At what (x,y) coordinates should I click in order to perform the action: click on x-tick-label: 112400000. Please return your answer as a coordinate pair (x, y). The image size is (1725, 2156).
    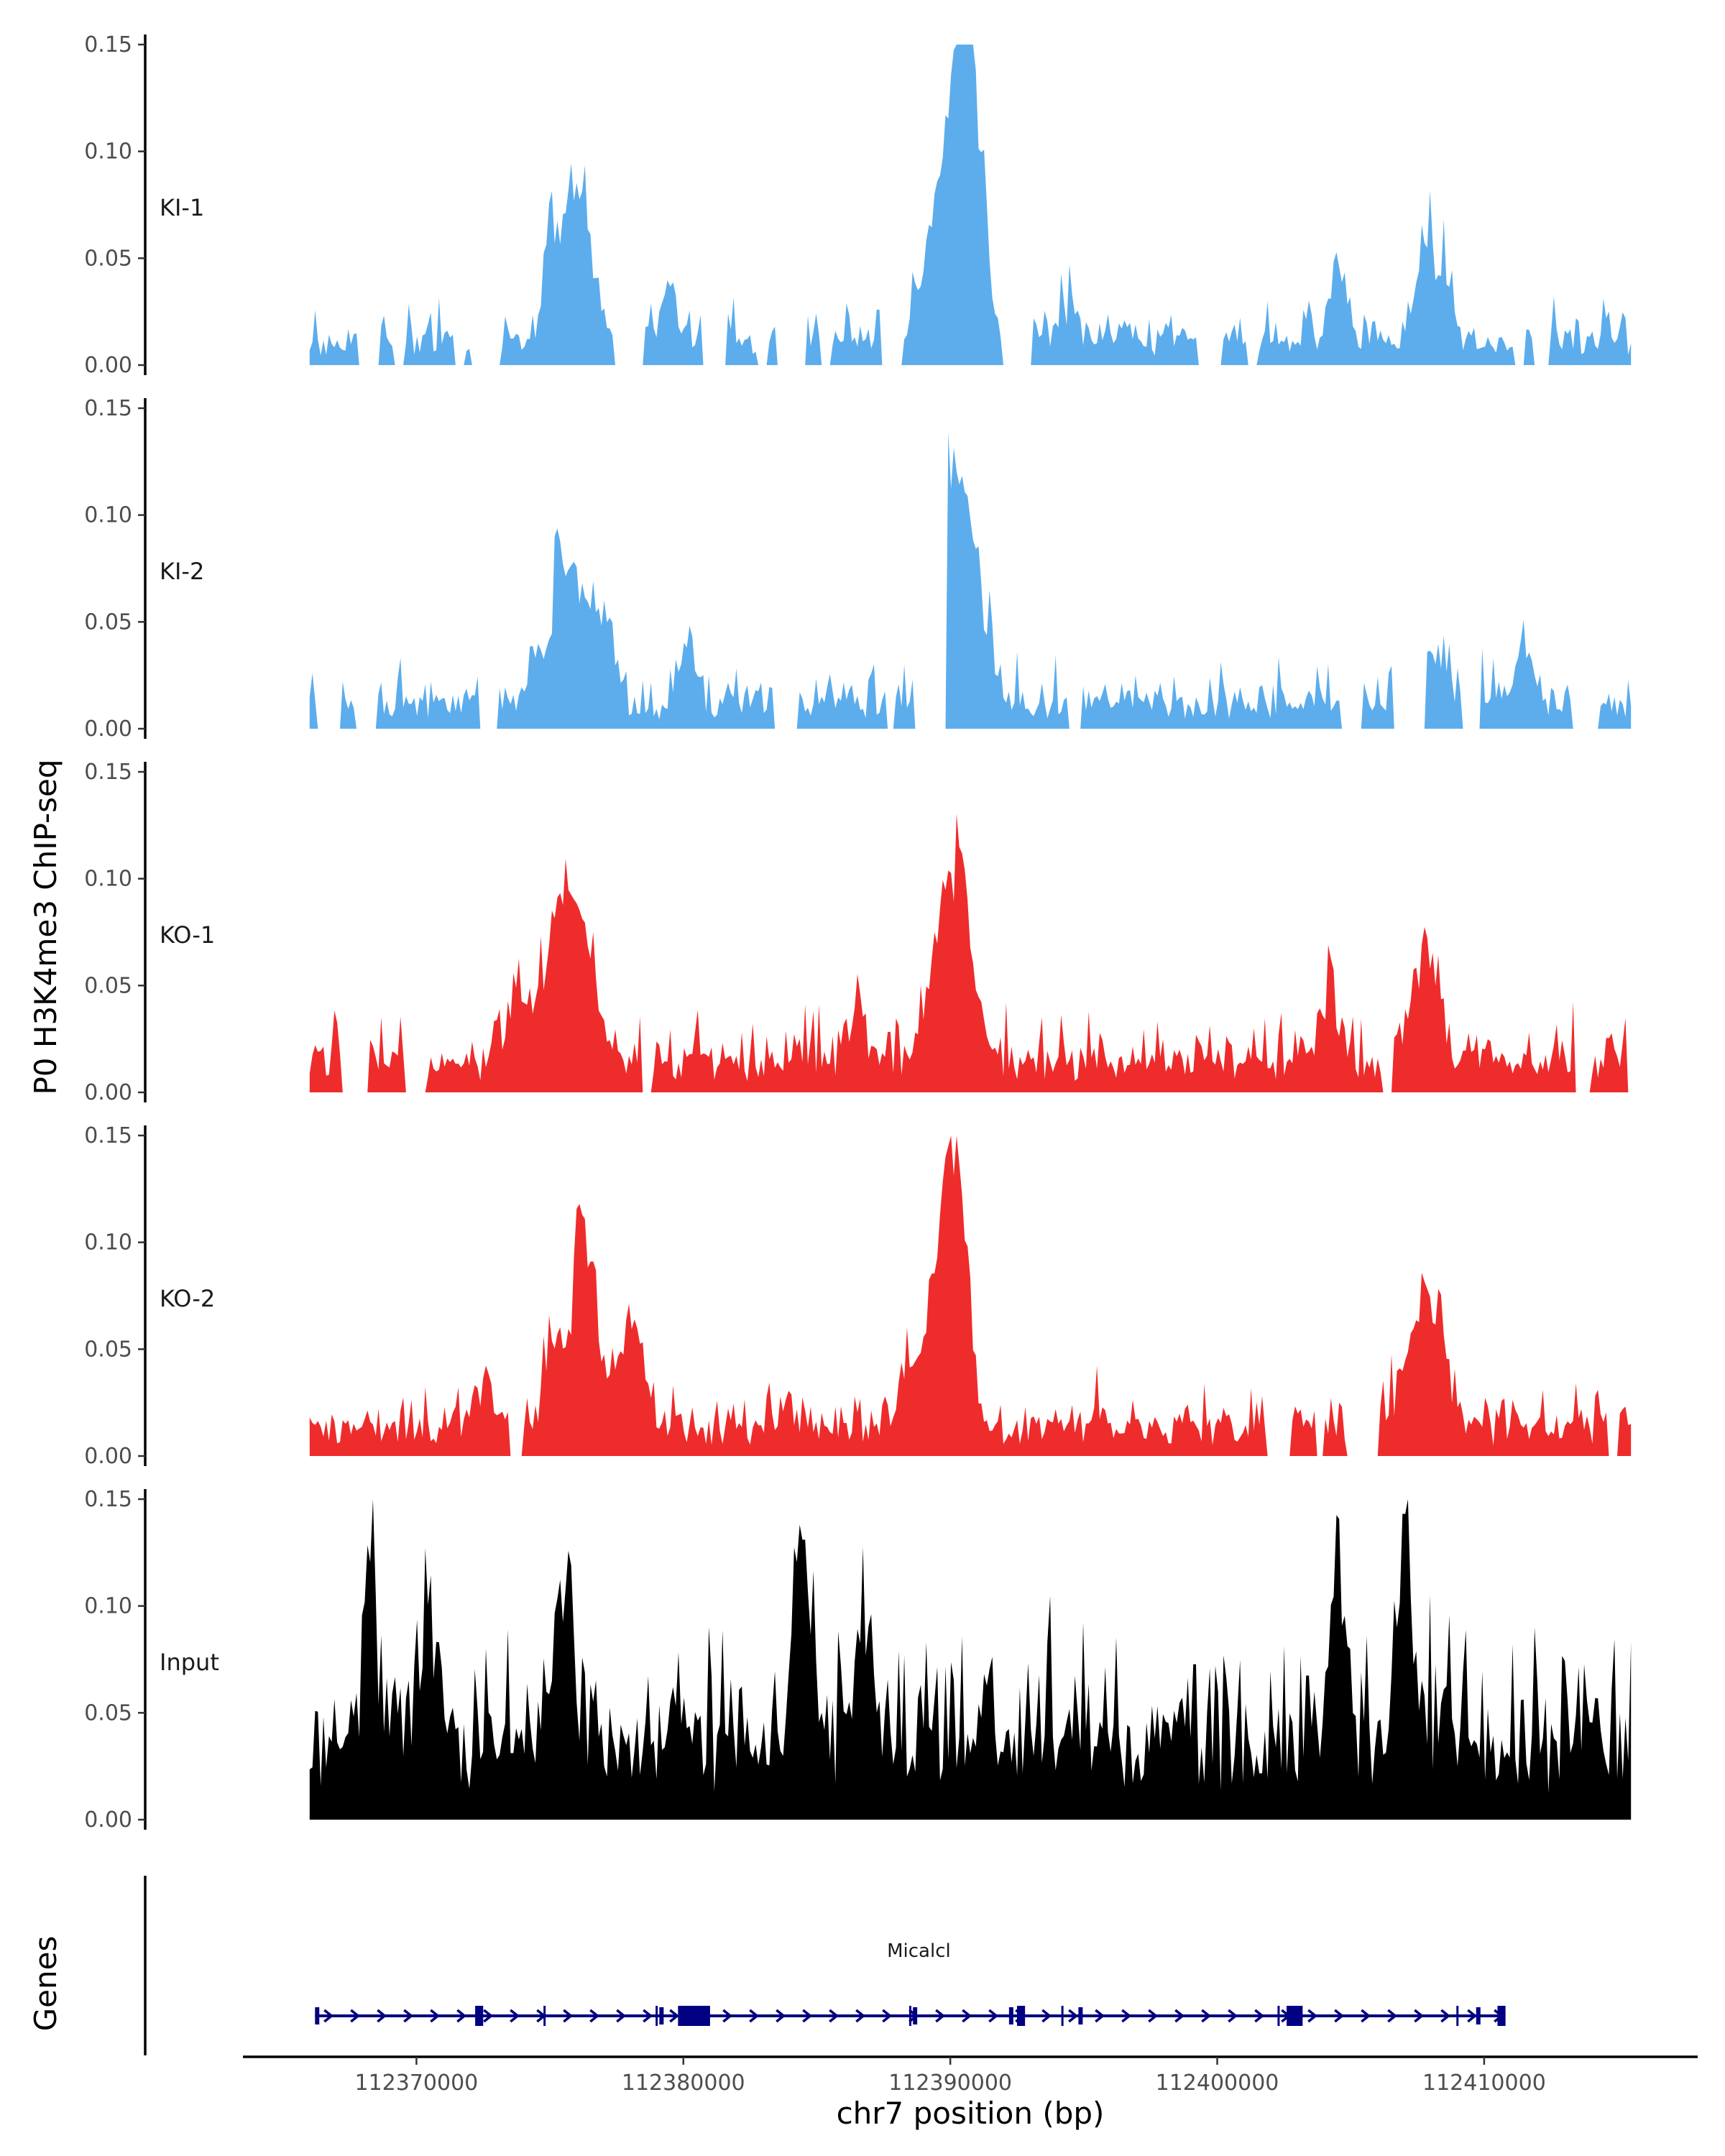
    Looking at the image, I should click on (1217, 2083).